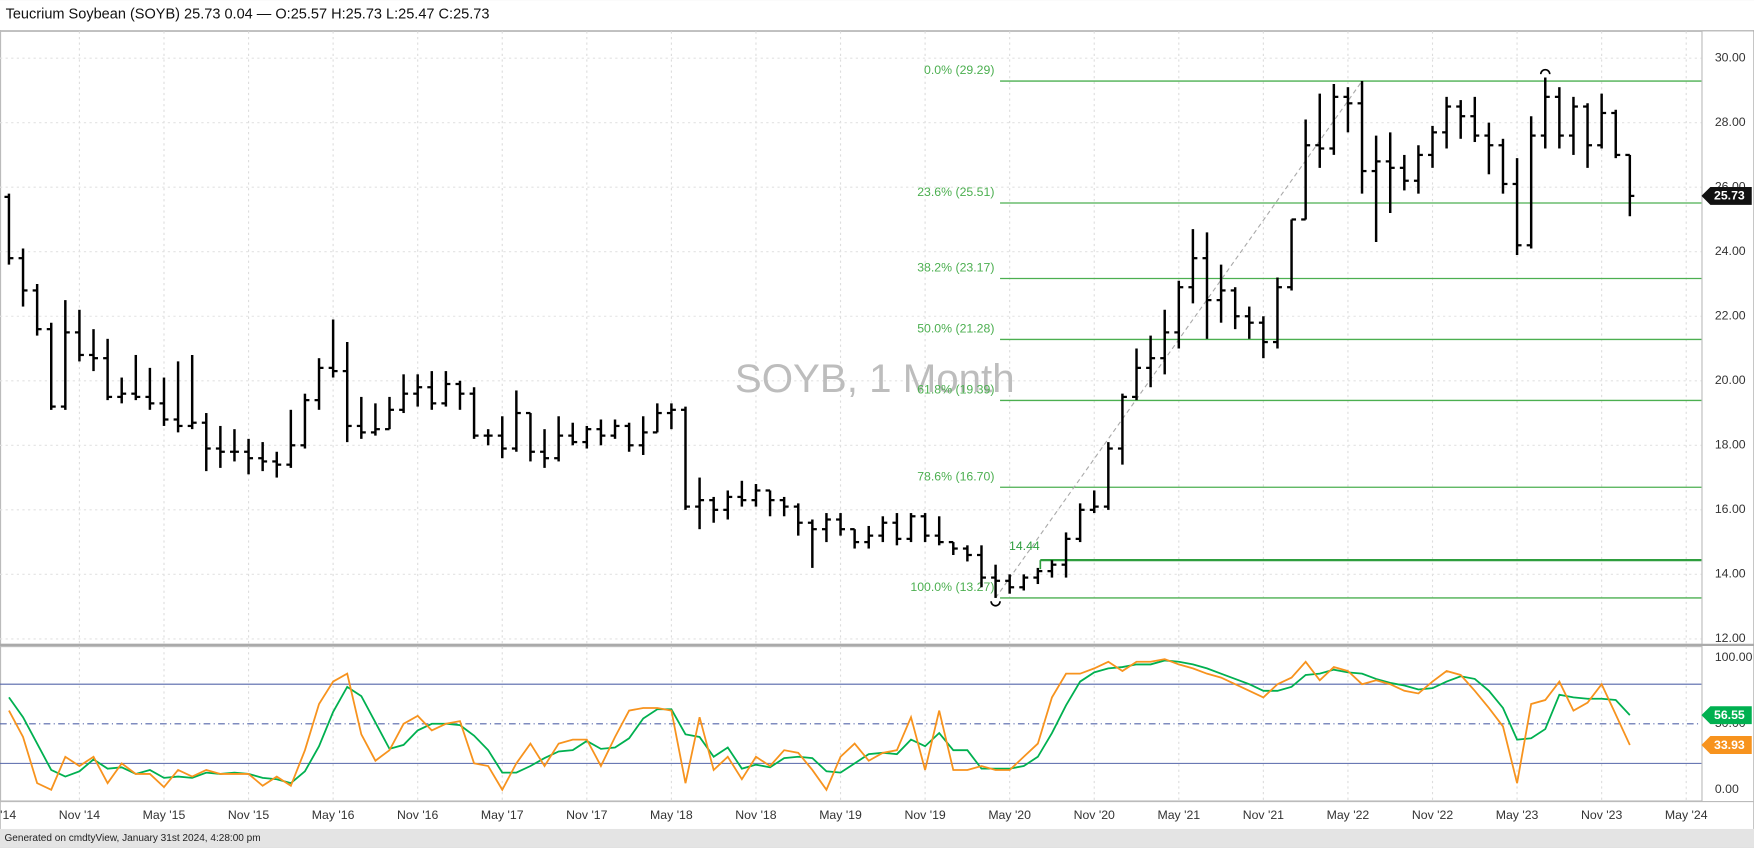  What do you see at coordinates (1094, 815) in the screenshot?
I see `x-tick-label: Nov '20` at bounding box center [1094, 815].